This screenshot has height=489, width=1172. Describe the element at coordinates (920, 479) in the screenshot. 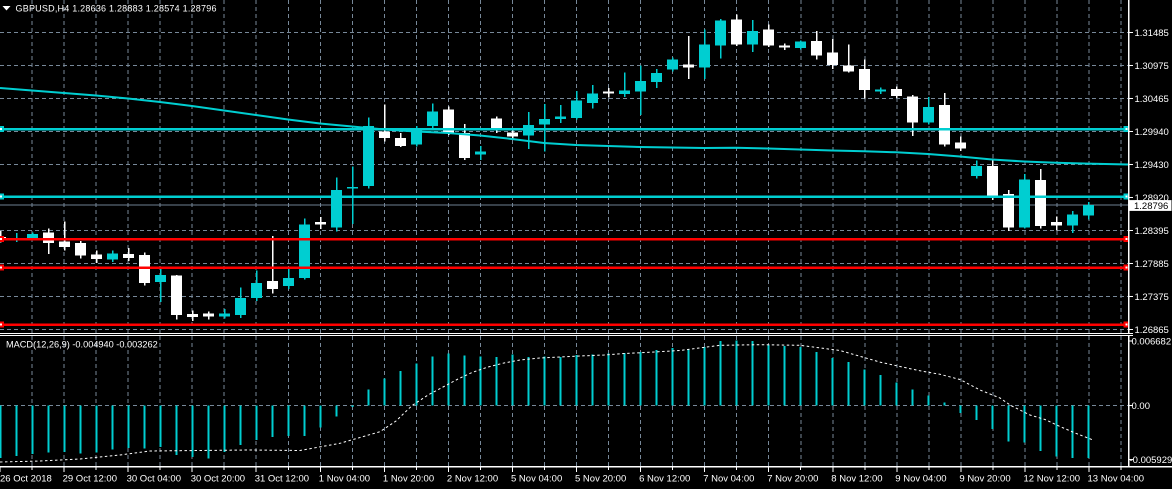

I see `svg-text: 9 Nov 04:00` at that location.